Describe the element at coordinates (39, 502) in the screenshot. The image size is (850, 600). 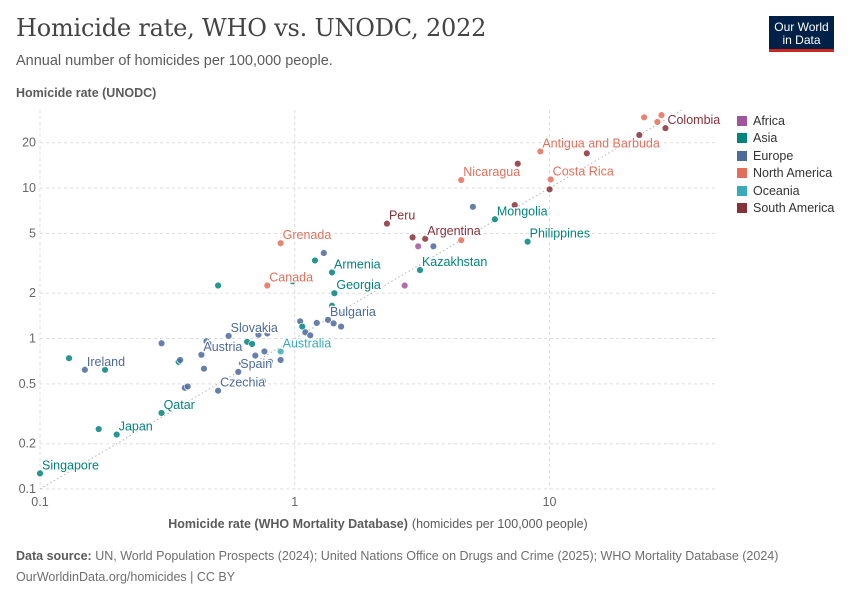
I see `x-tick-label: 0.1` at that location.